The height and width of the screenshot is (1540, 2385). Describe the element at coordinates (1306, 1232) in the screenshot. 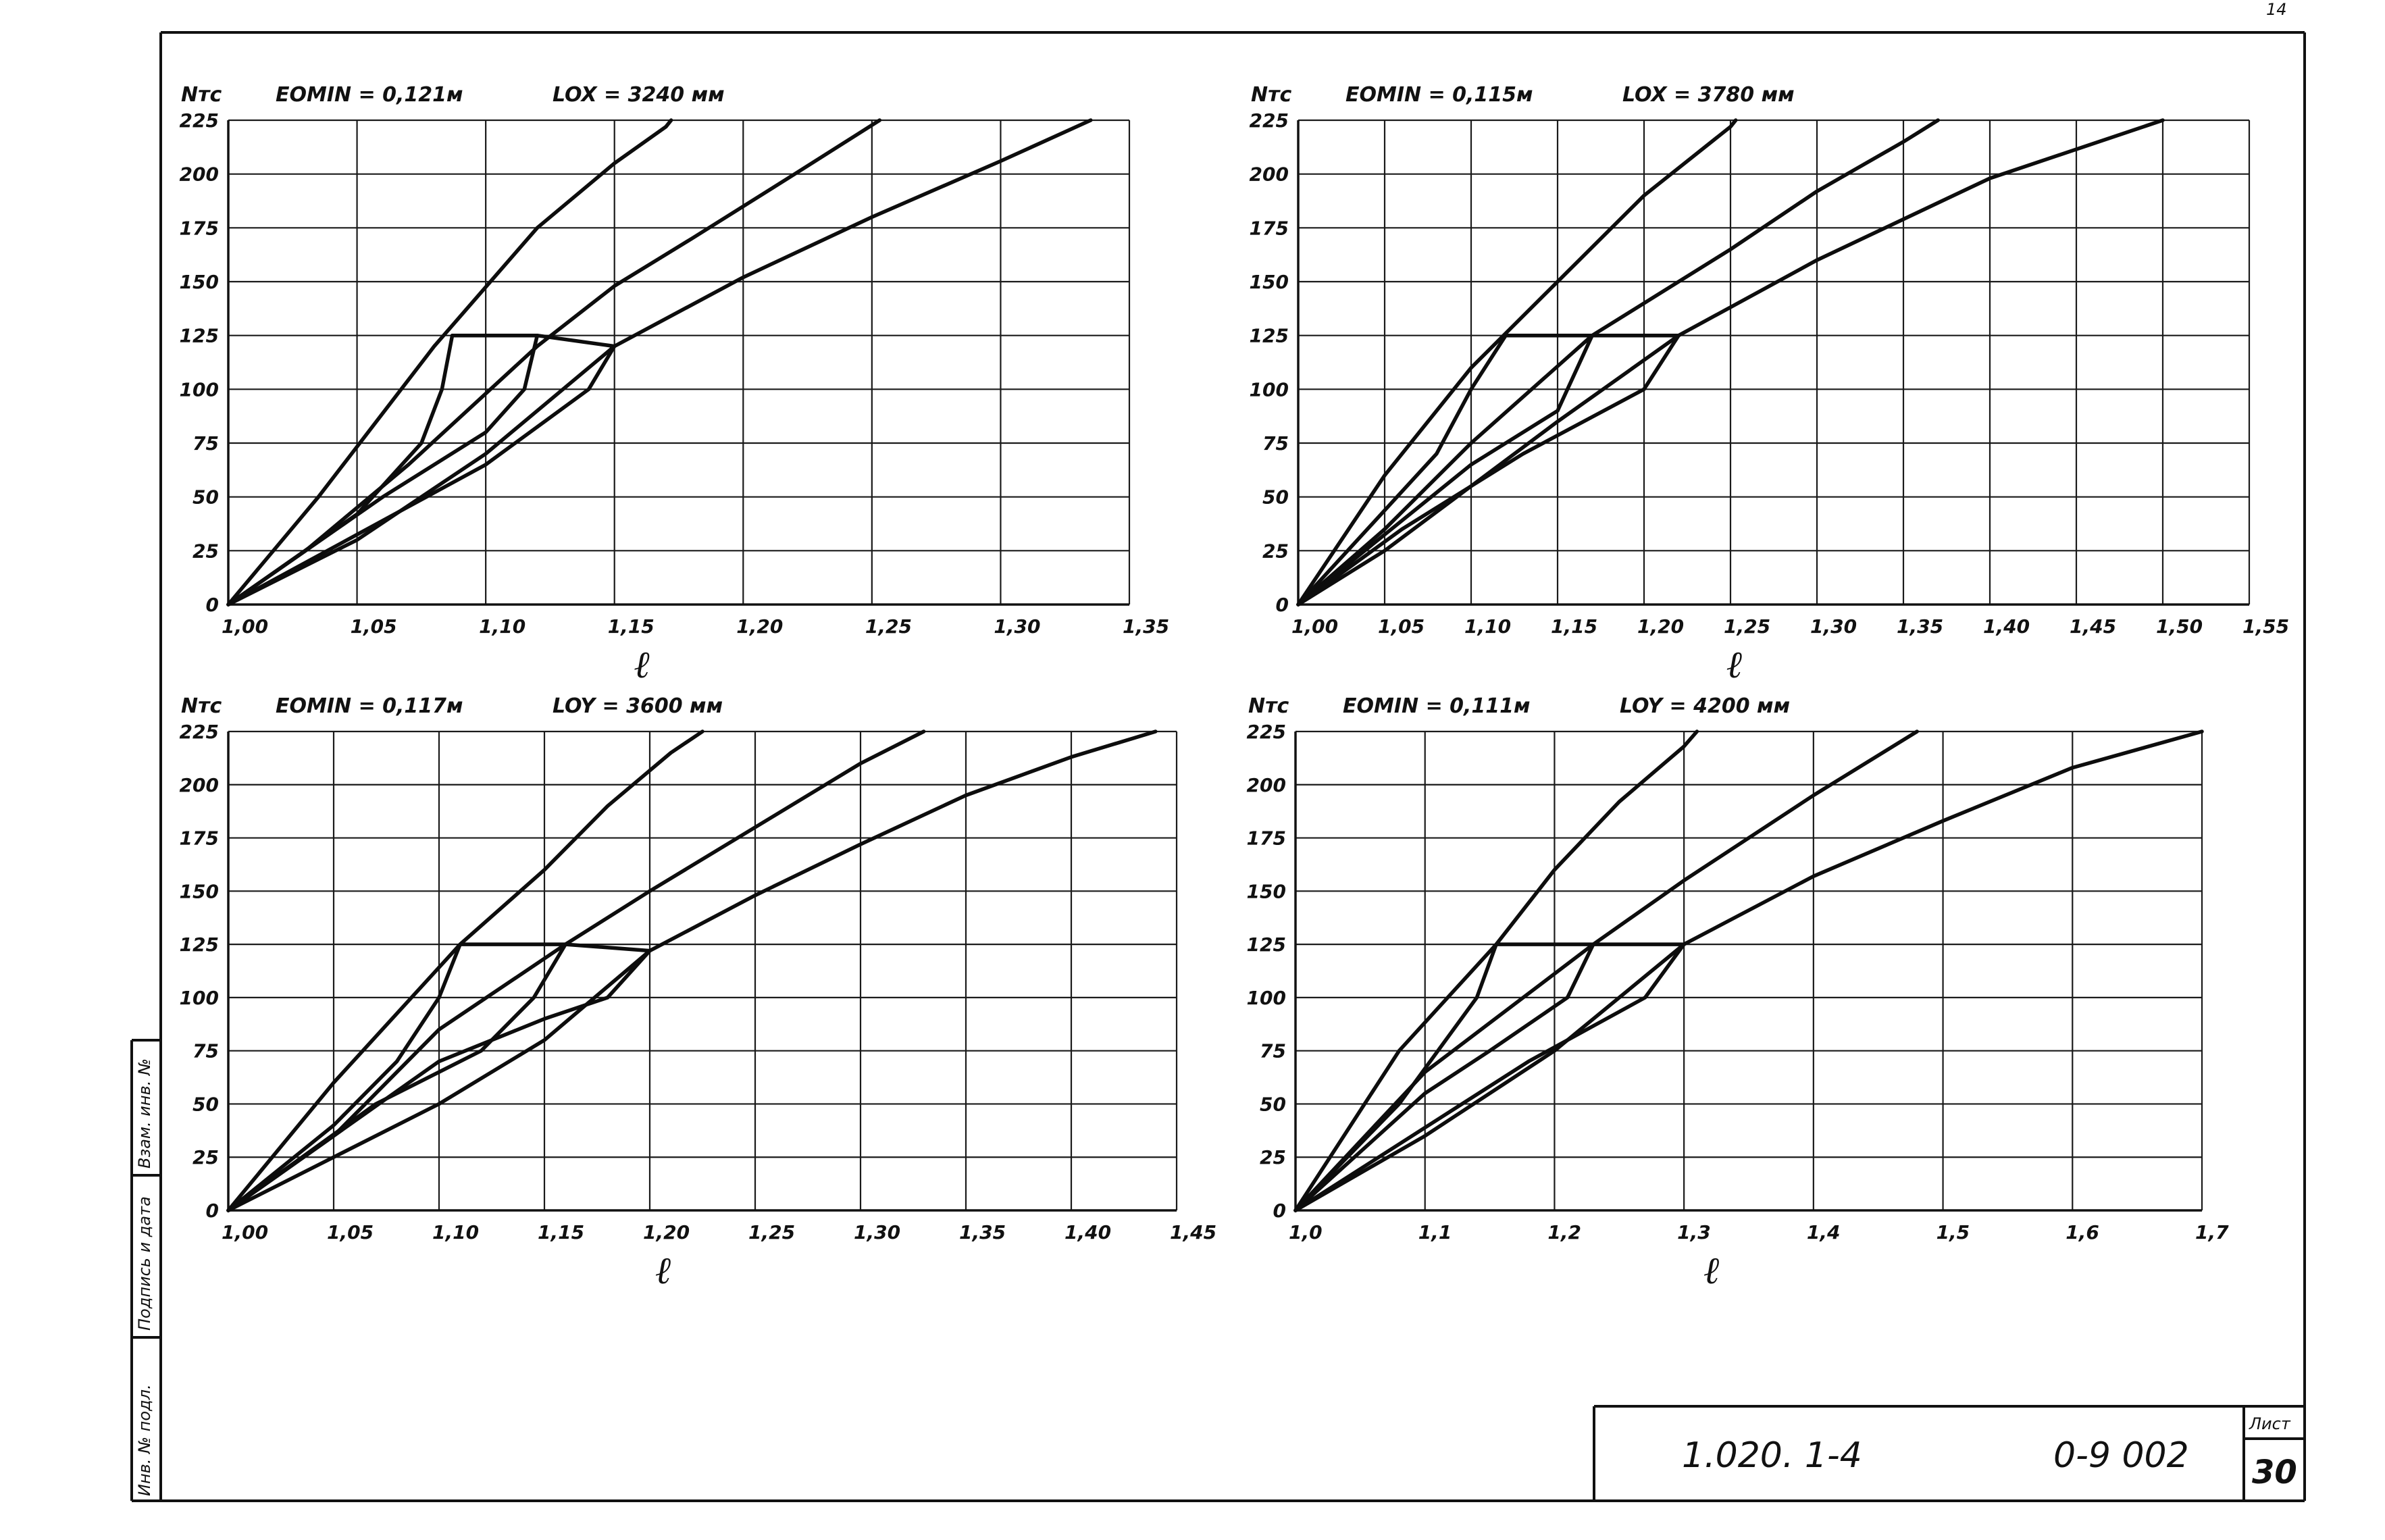

I see `x-tick-label: 1,0` at that location.